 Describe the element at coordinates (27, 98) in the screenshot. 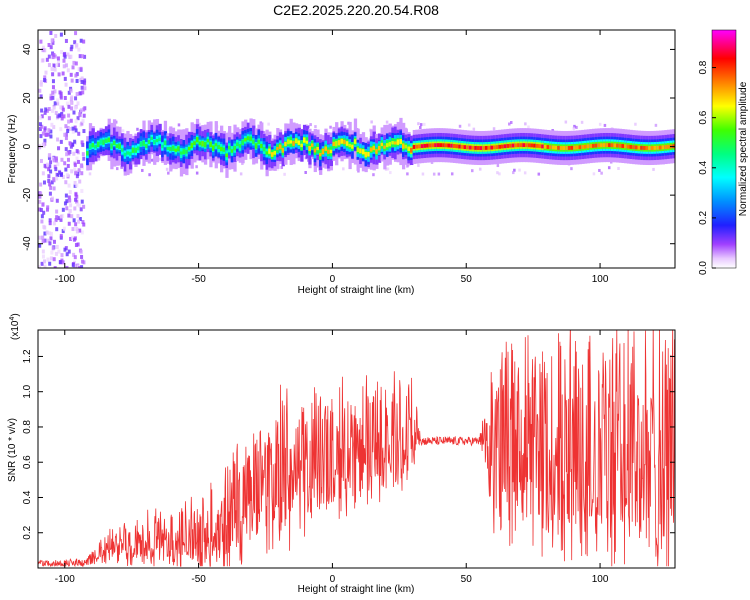

I see `y-tick-label: 20` at that location.